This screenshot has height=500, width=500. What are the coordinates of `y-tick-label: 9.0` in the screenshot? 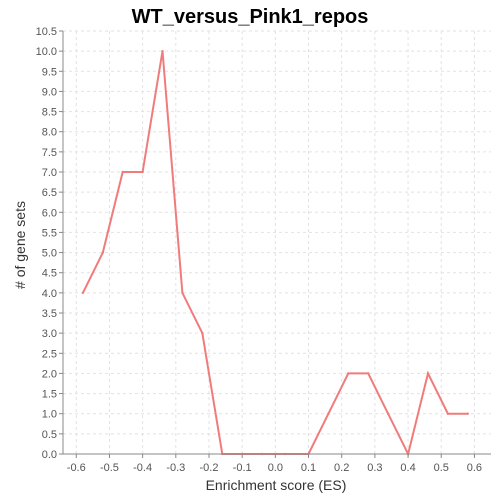 It's located at (49, 92).